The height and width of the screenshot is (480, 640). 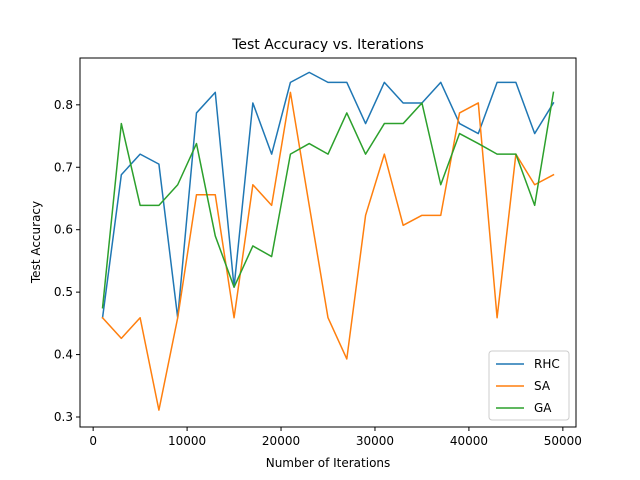 What do you see at coordinates (327, 45) in the screenshot?
I see `chart-title: Test Accuracy vs. Iterations` at bounding box center [327, 45].